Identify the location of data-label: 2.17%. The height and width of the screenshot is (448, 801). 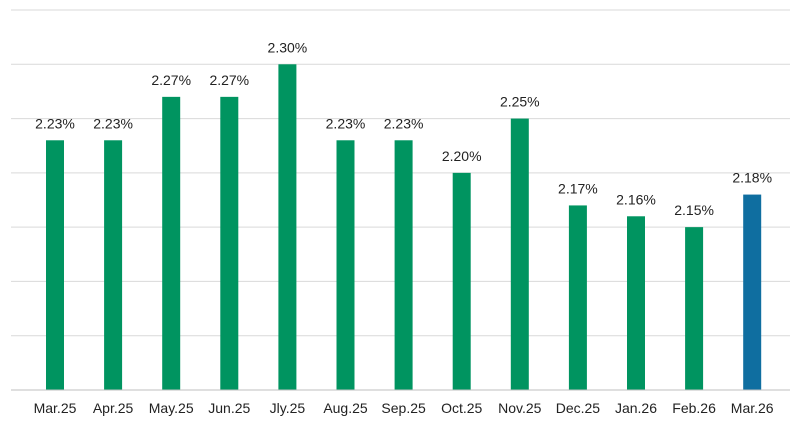
(578, 188).